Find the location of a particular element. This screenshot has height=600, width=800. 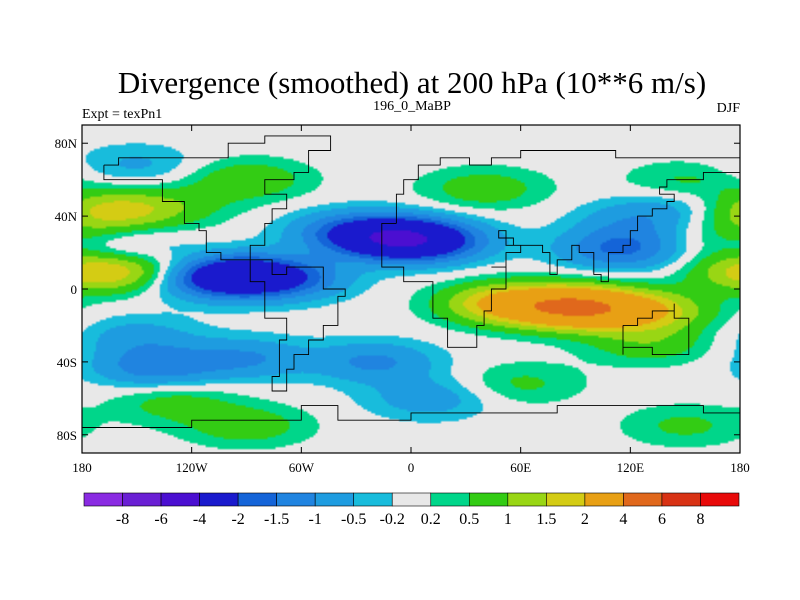

y-tick-label-0: 80N is located at coordinates (66, 143).